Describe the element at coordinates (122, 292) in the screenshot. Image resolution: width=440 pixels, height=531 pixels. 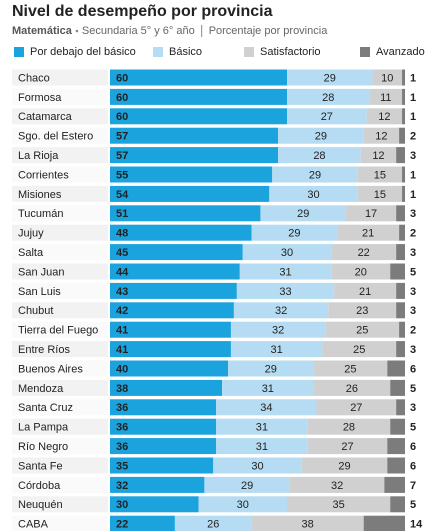
I see `value-label: 43` at that location.